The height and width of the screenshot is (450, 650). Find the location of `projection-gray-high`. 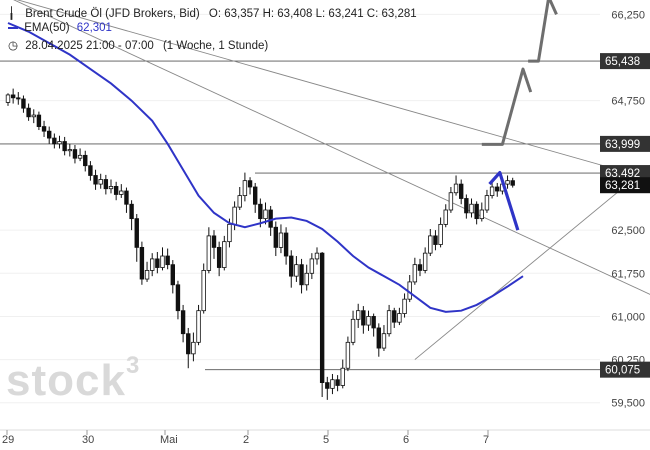

projection-gray-high is located at coordinates (543, 31).